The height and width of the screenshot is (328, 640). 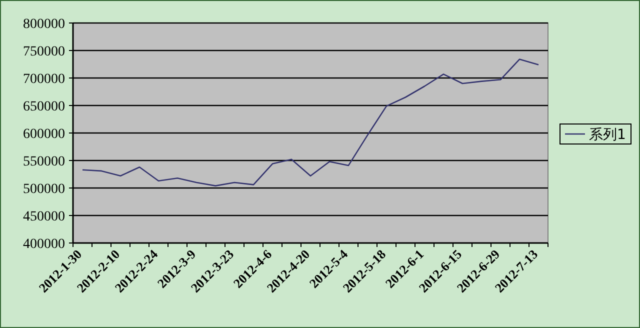 What do you see at coordinates (44, 217) in the screenshot?
I see `y-tick-label: 450000` at bounding box center [44, 217].